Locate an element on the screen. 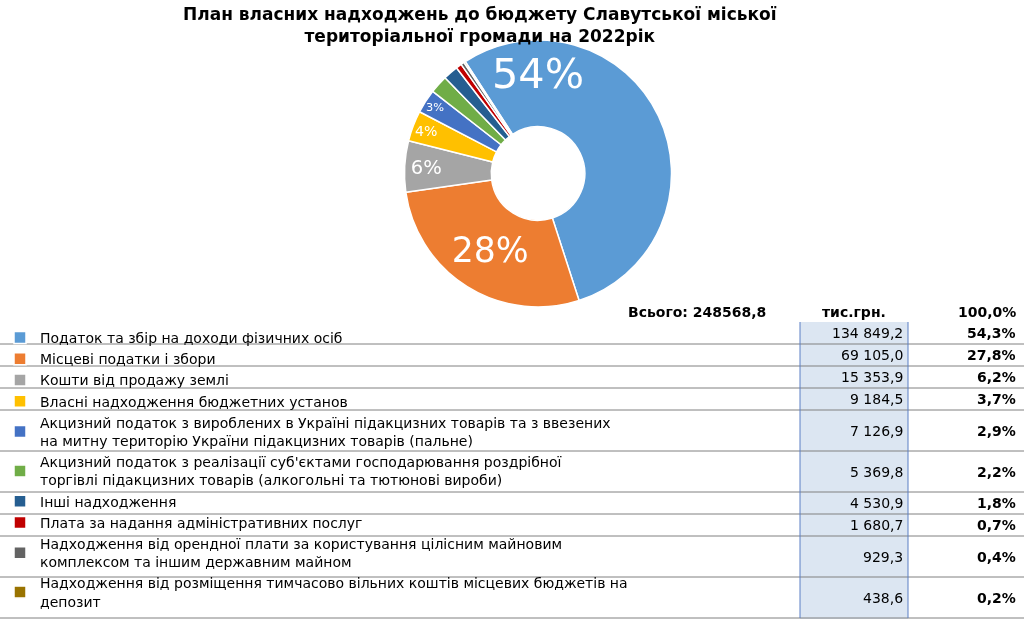 Image resolution: width=1024 pixels, height=620 pixels. text: тис.грн. is located at coordinates (854, 312).